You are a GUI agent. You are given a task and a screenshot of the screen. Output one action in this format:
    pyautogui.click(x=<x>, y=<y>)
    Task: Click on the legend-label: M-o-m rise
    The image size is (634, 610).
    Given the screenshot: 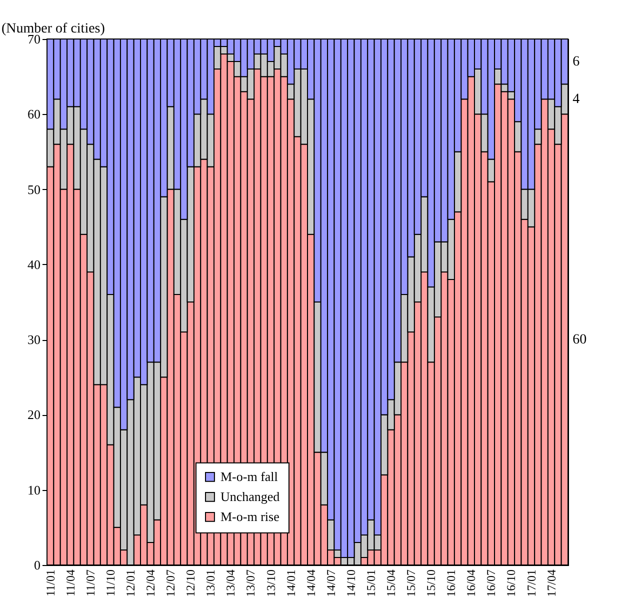 What is the action you would take?
    pyautogui.click(x=250, y=516)
    